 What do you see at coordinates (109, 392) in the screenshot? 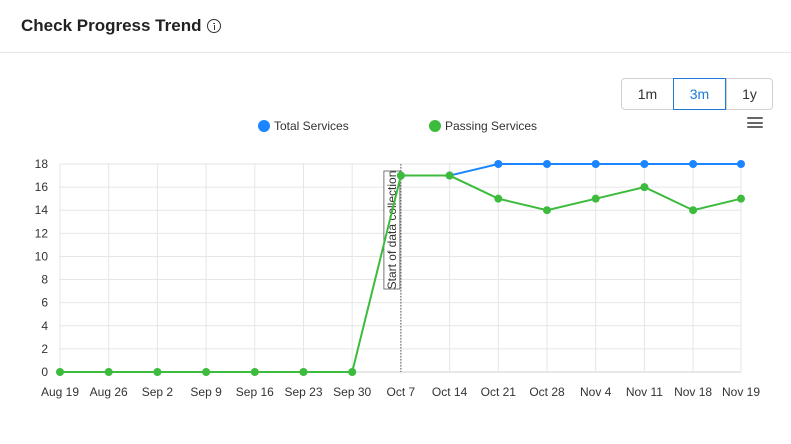
I see `x-tick-label: Aug 26` at bounding box center [109, 392].